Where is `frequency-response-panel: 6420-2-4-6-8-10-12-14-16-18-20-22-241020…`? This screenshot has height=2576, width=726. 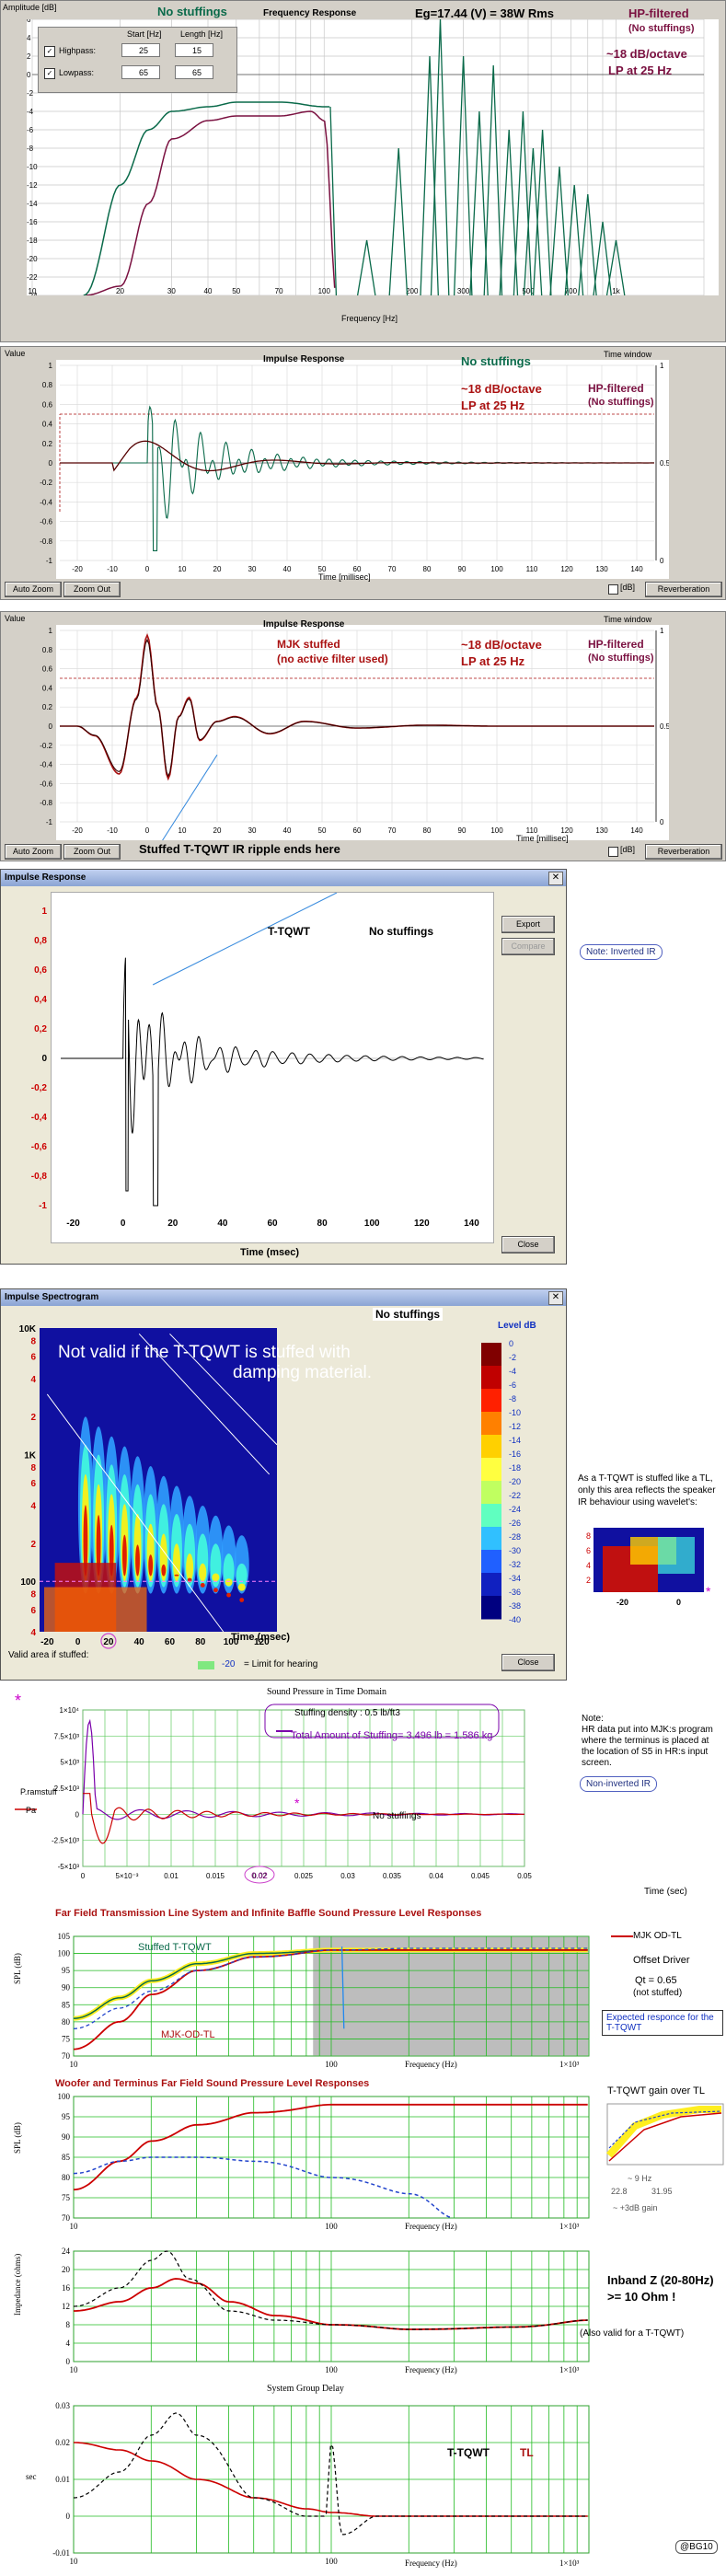 frequency-response-panel: 6420-2-4-6-8-10-12-14-16-18-20-22-241020… is located at coordinates (363, 171).